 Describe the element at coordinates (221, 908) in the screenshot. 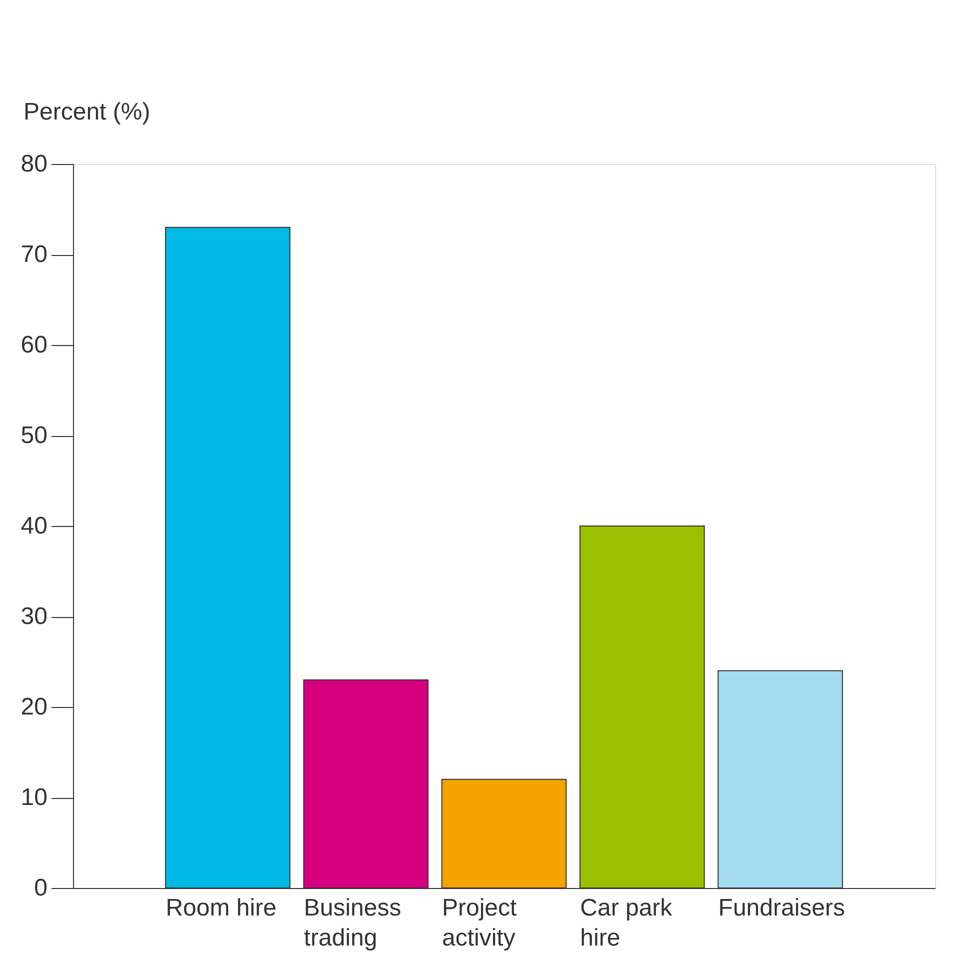

I see `x-tick-label: Room hire` at that location.